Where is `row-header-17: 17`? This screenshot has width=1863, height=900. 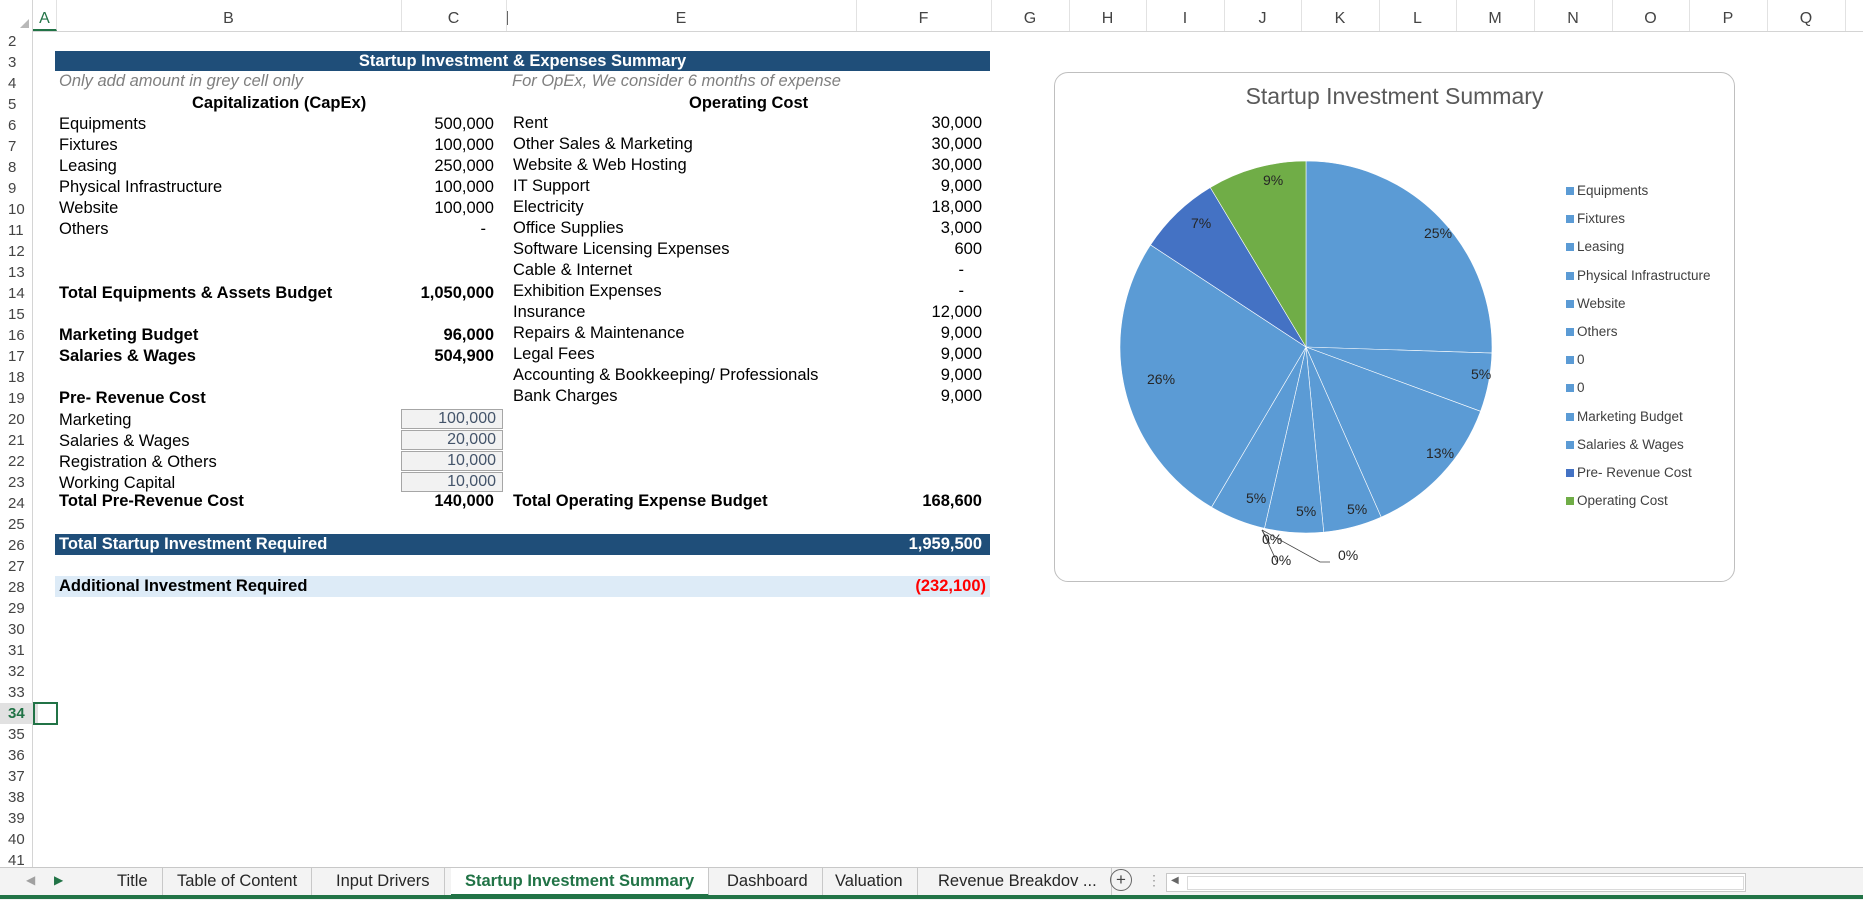
row-header-17: 17 is located at coordinates (16, 356).